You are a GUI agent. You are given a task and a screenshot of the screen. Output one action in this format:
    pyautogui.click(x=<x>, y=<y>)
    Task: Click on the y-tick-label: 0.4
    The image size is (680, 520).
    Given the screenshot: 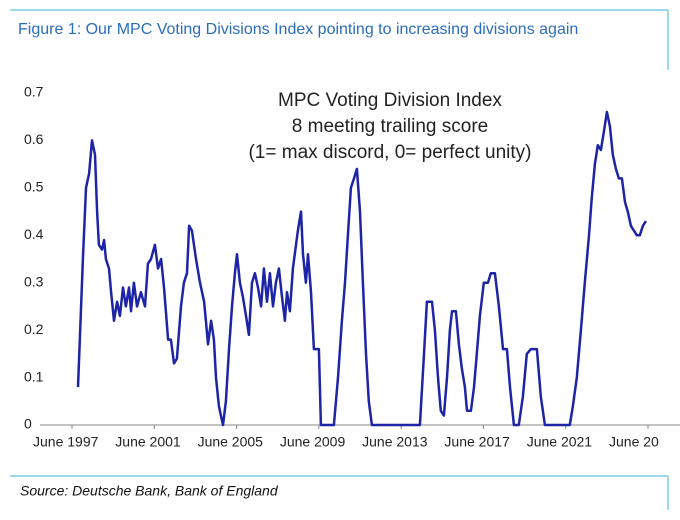 What is the action you would take?
    pyautogui.click(x=34, y=234)
    